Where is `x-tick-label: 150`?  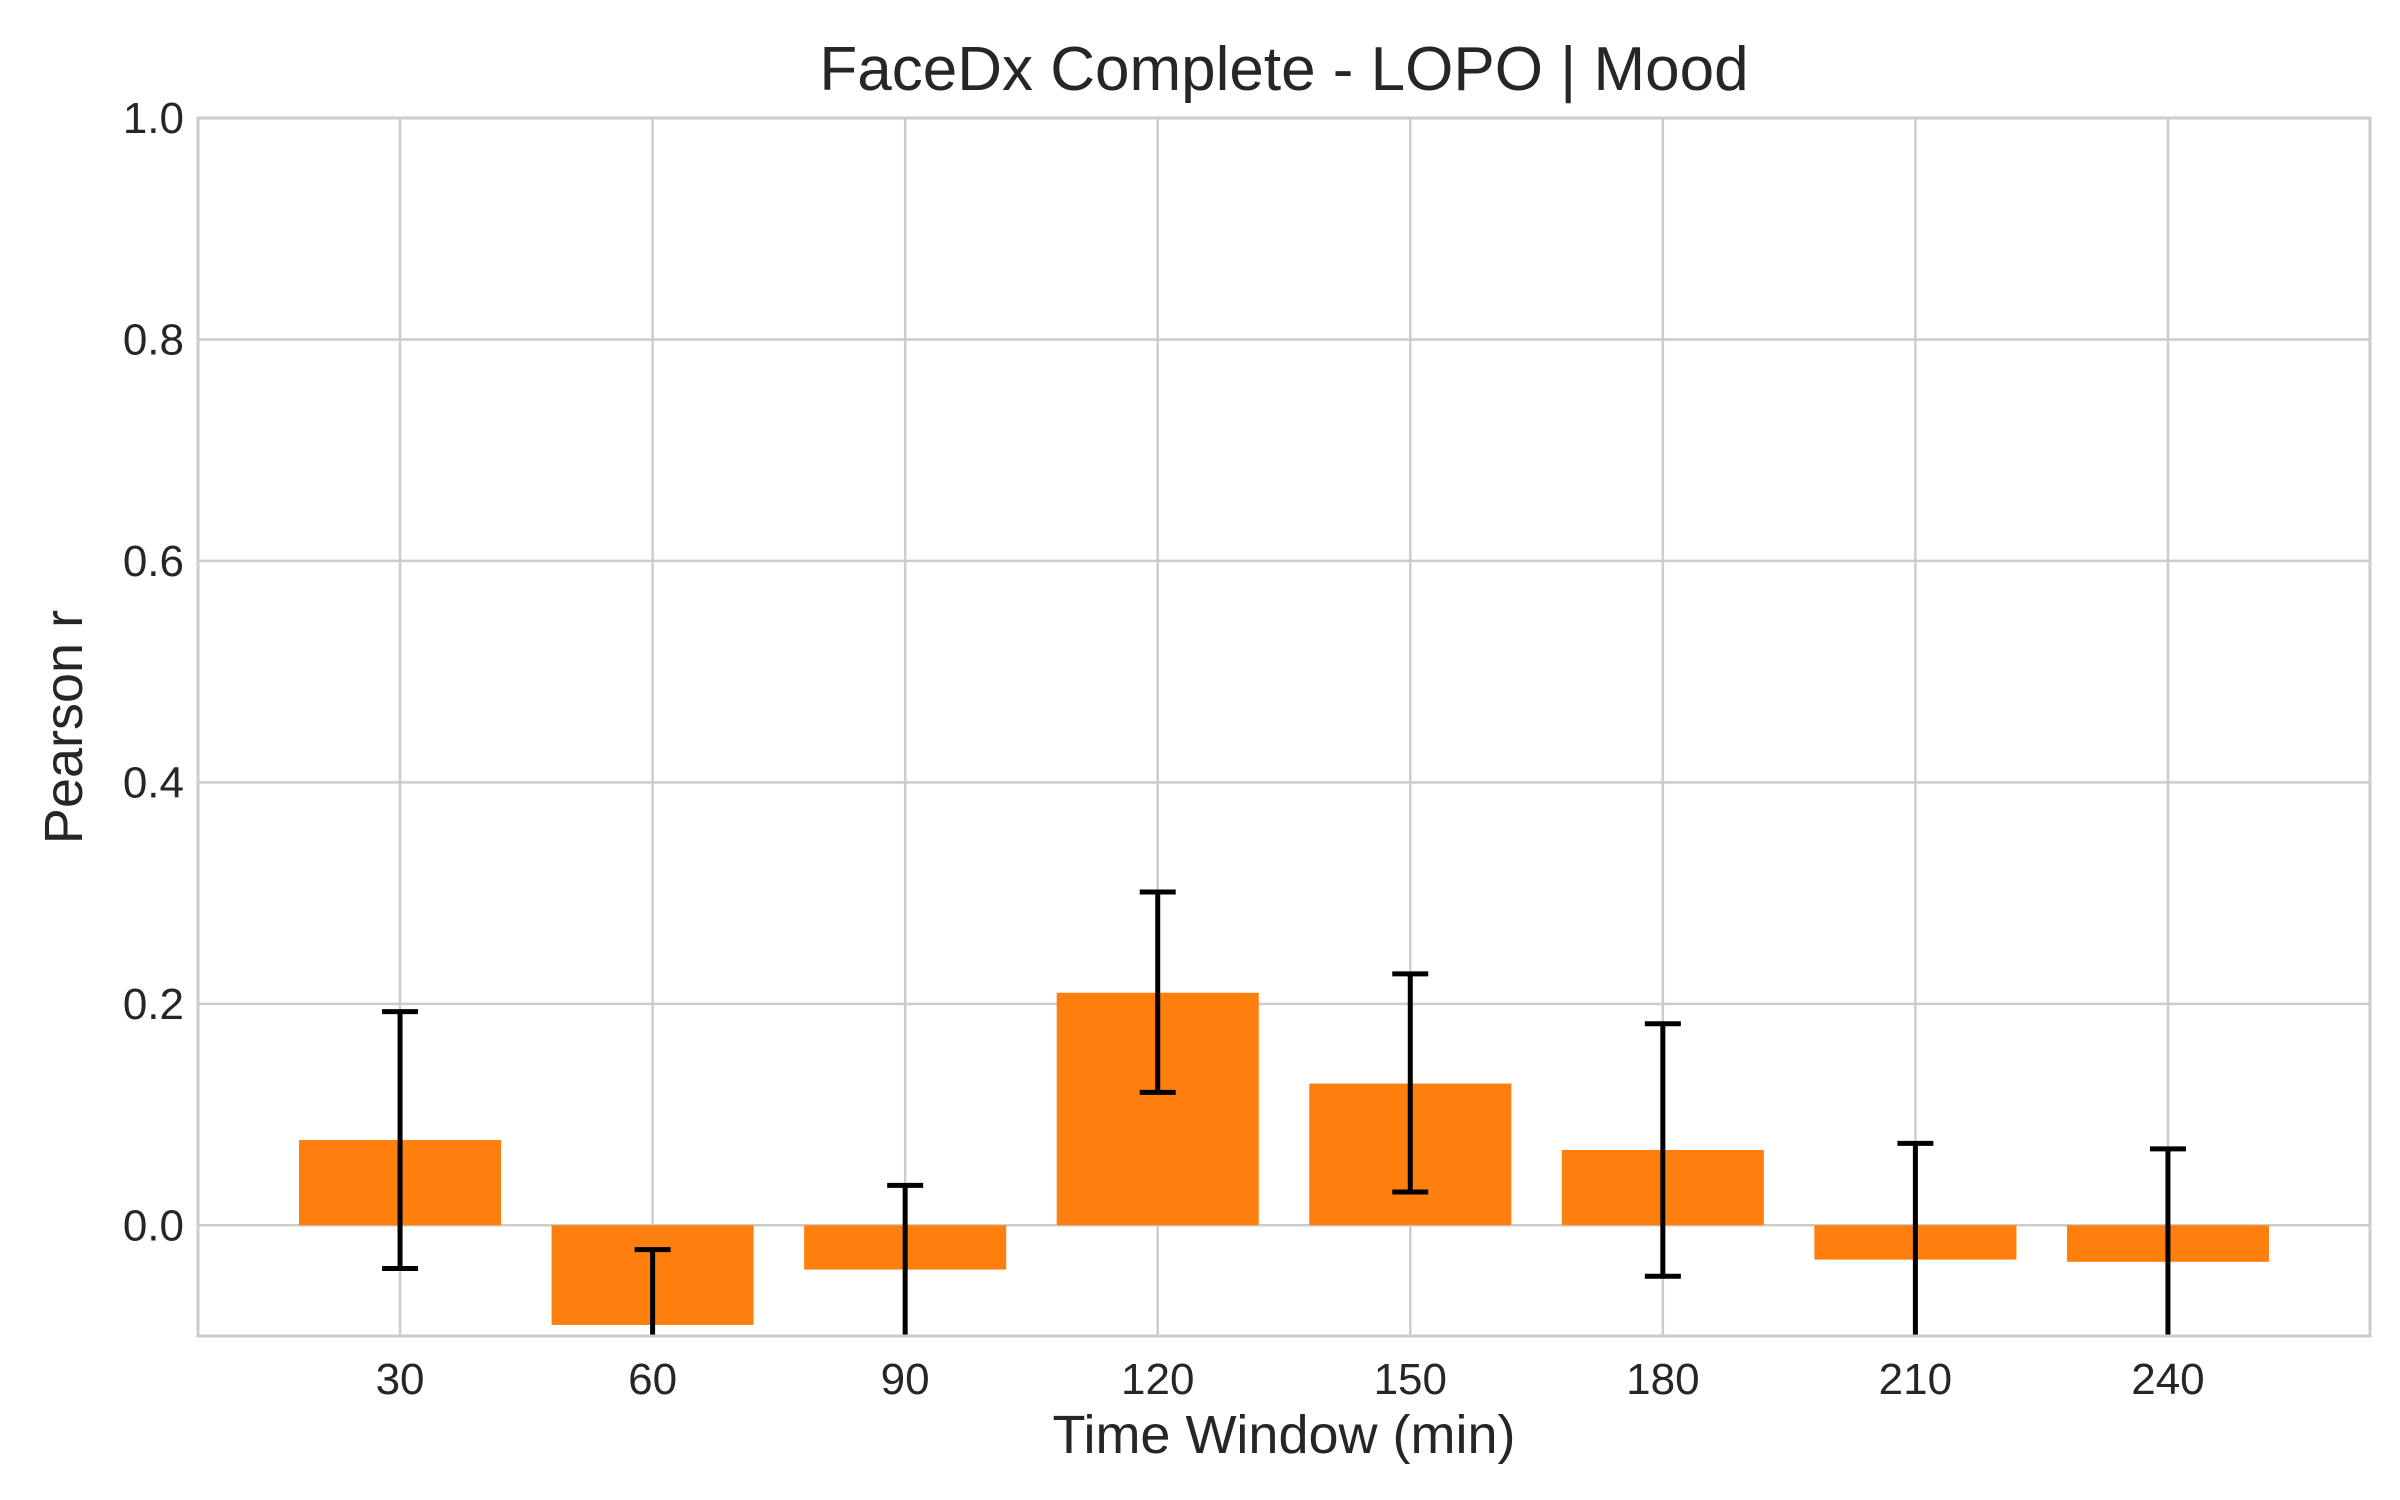
x-tick-label: 150 is located at coordinates (1410, 1379).